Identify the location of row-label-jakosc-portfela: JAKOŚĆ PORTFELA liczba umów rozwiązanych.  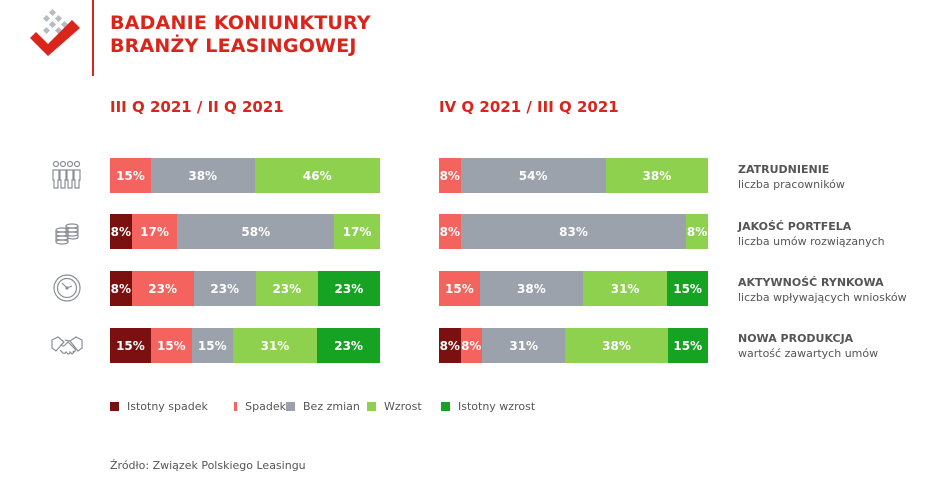
(811, 234).